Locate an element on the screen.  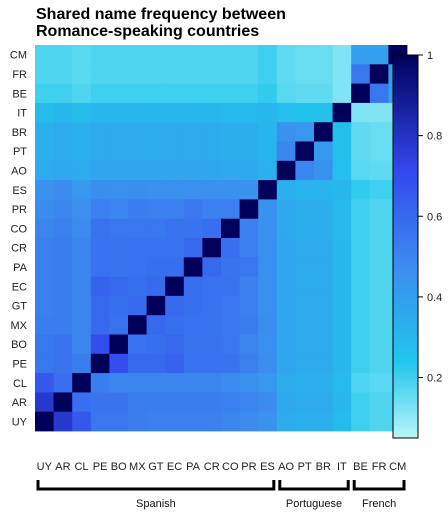
heatmap-cell-CR-IT is located at coordinates (342, 248).